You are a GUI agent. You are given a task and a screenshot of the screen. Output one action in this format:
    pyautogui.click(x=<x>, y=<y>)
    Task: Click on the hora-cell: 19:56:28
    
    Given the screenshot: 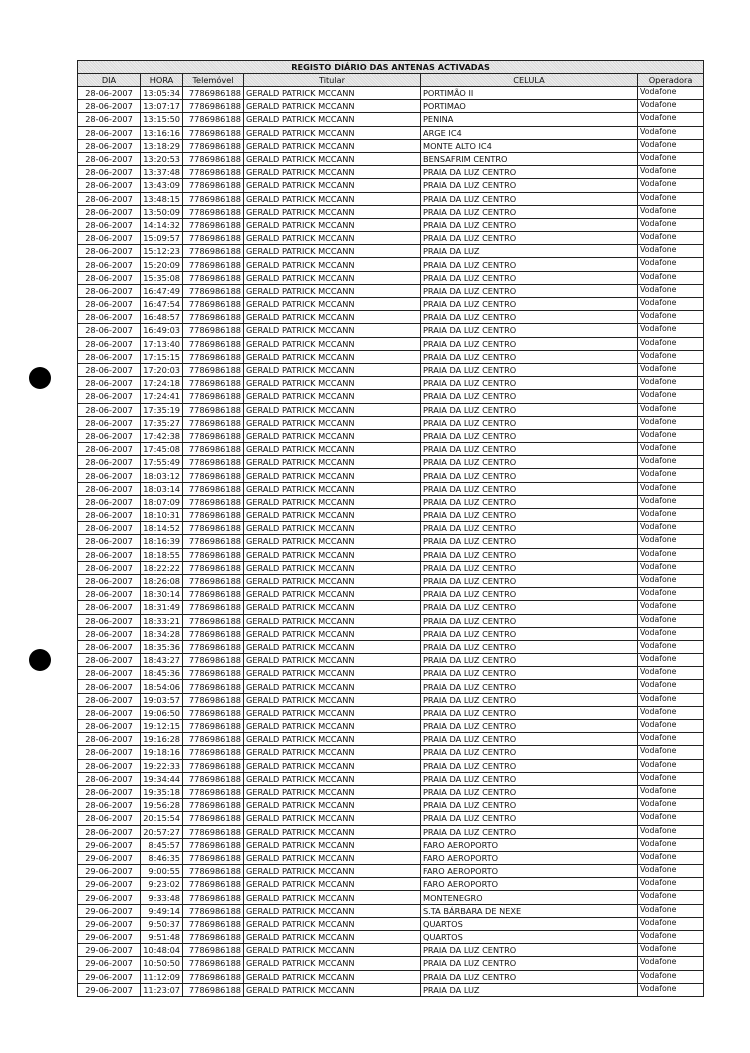 What is the action you would take?
    pyautogui.click(x=161, y=805)
    